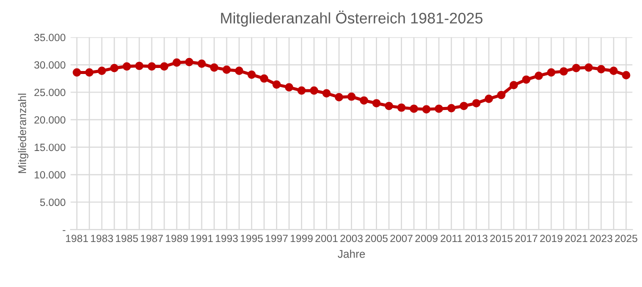 This screenshot has height=287, width=642. What do you see at coordinates (50, 65) in the screenshot?
I see `y-tick-label: 30.000` at bounding box center [50, 65].